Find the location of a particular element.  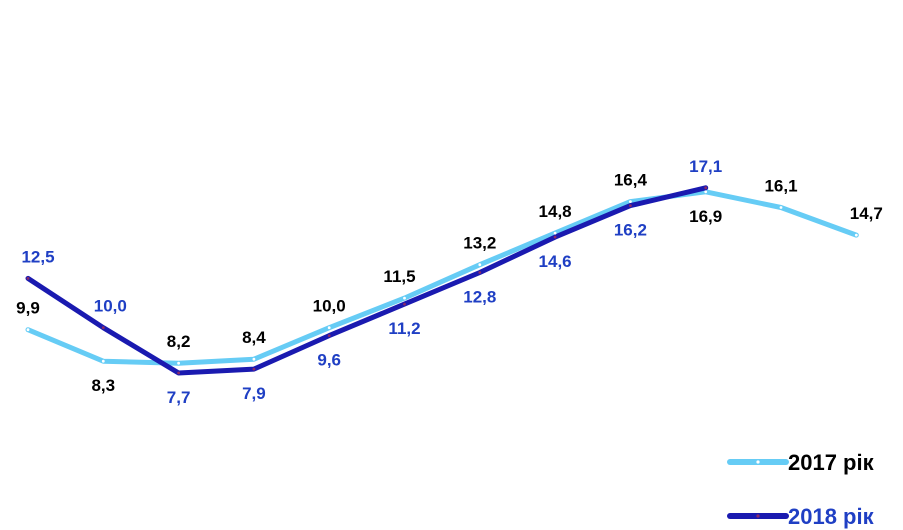

data-label-0-10: 16,1 is located at coordinates (780, 186).